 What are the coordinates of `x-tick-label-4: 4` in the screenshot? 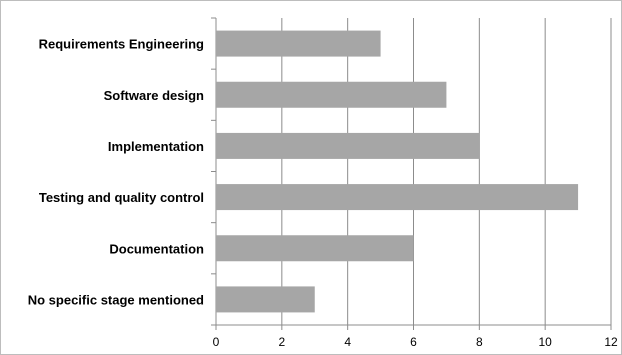 It's located at (347, 342).